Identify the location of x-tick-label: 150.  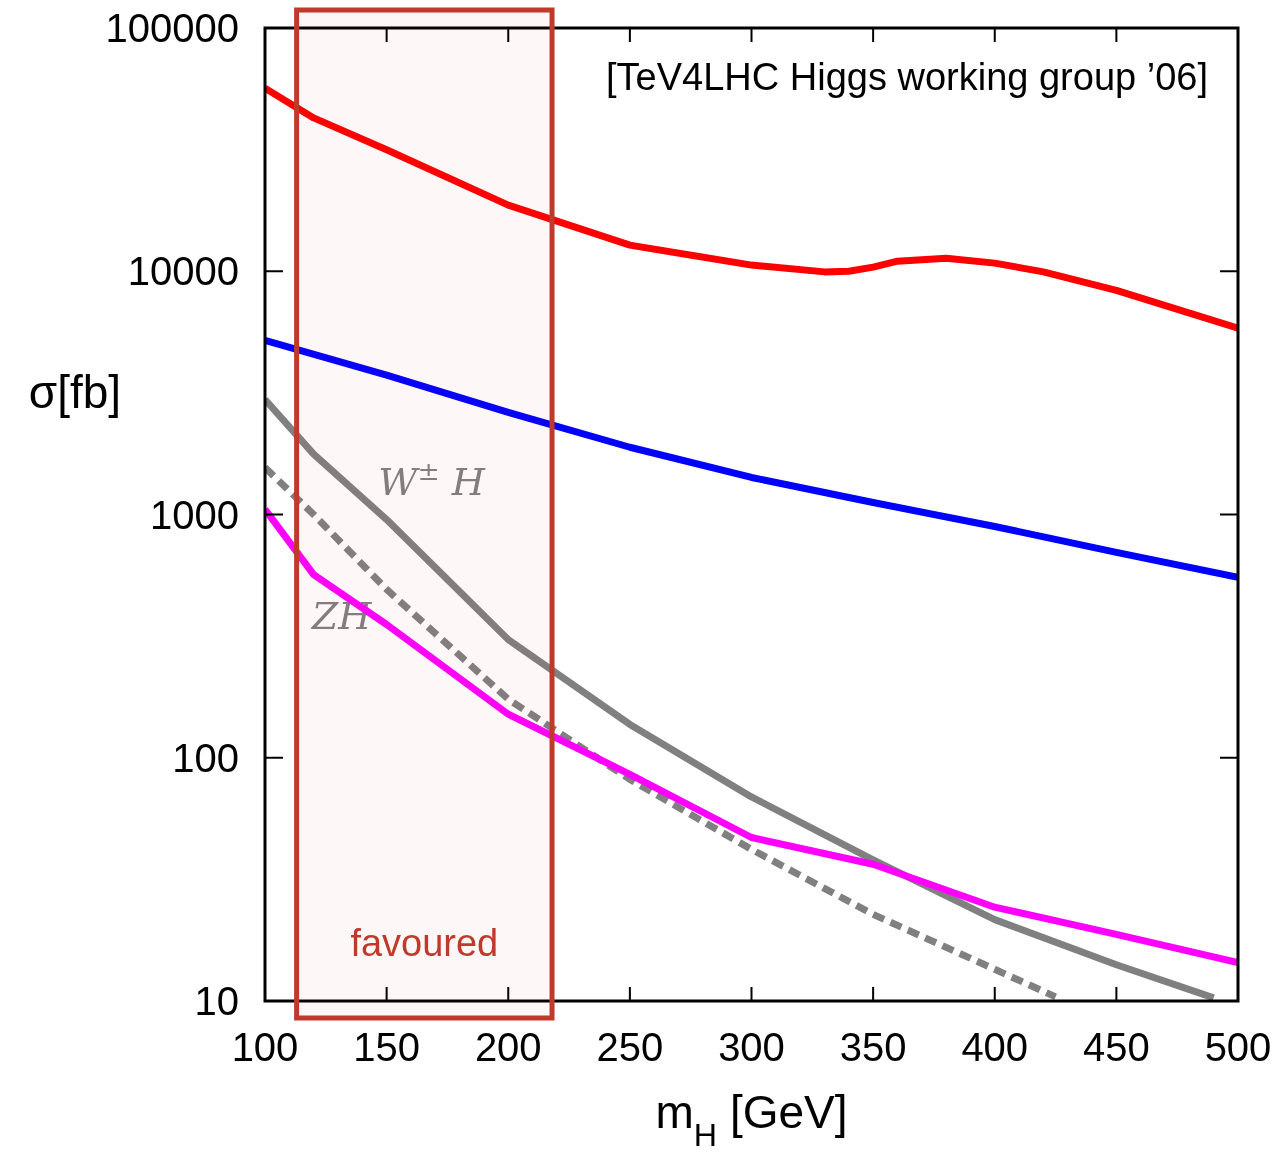
(386, 1047).